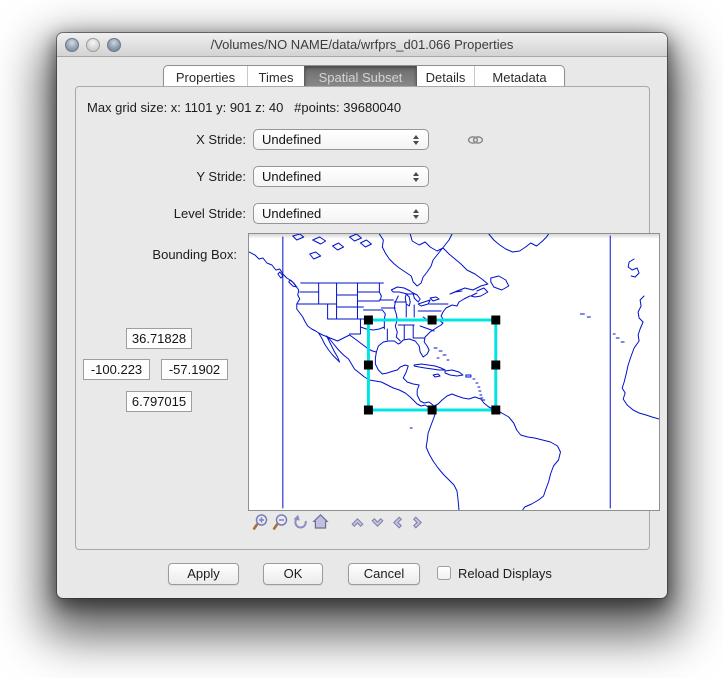  Describe the element at coordinates (432, 320) in the screenshot. I see `handle-n` at that location.